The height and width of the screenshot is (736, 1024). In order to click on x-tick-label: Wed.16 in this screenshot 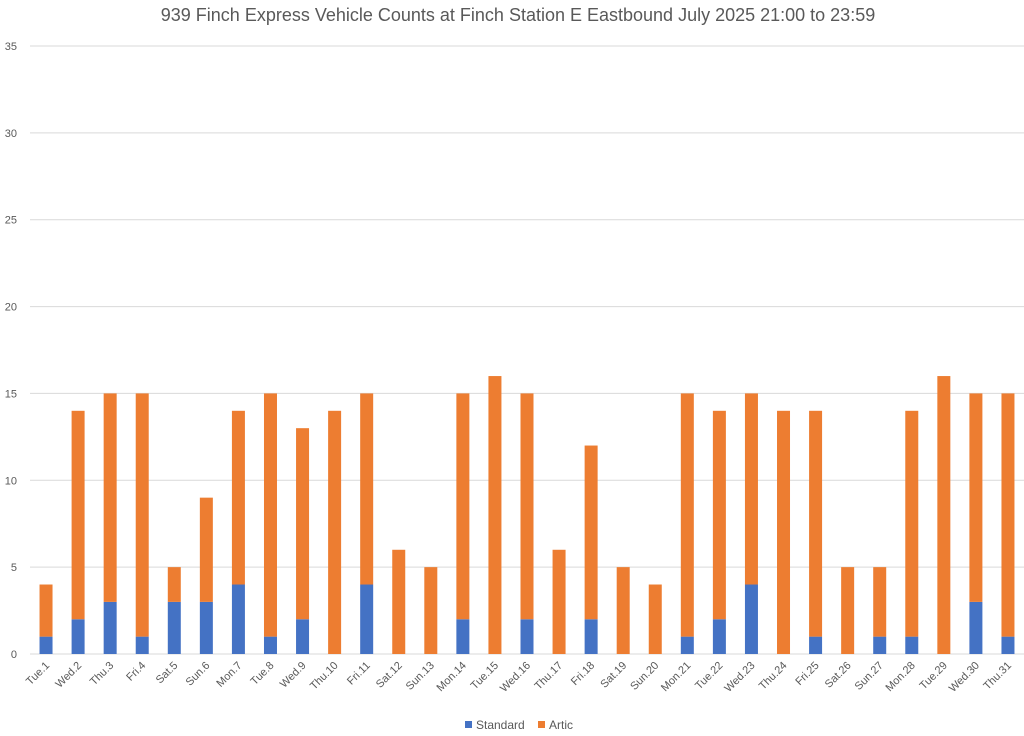, I will do `click(515, 677)`.